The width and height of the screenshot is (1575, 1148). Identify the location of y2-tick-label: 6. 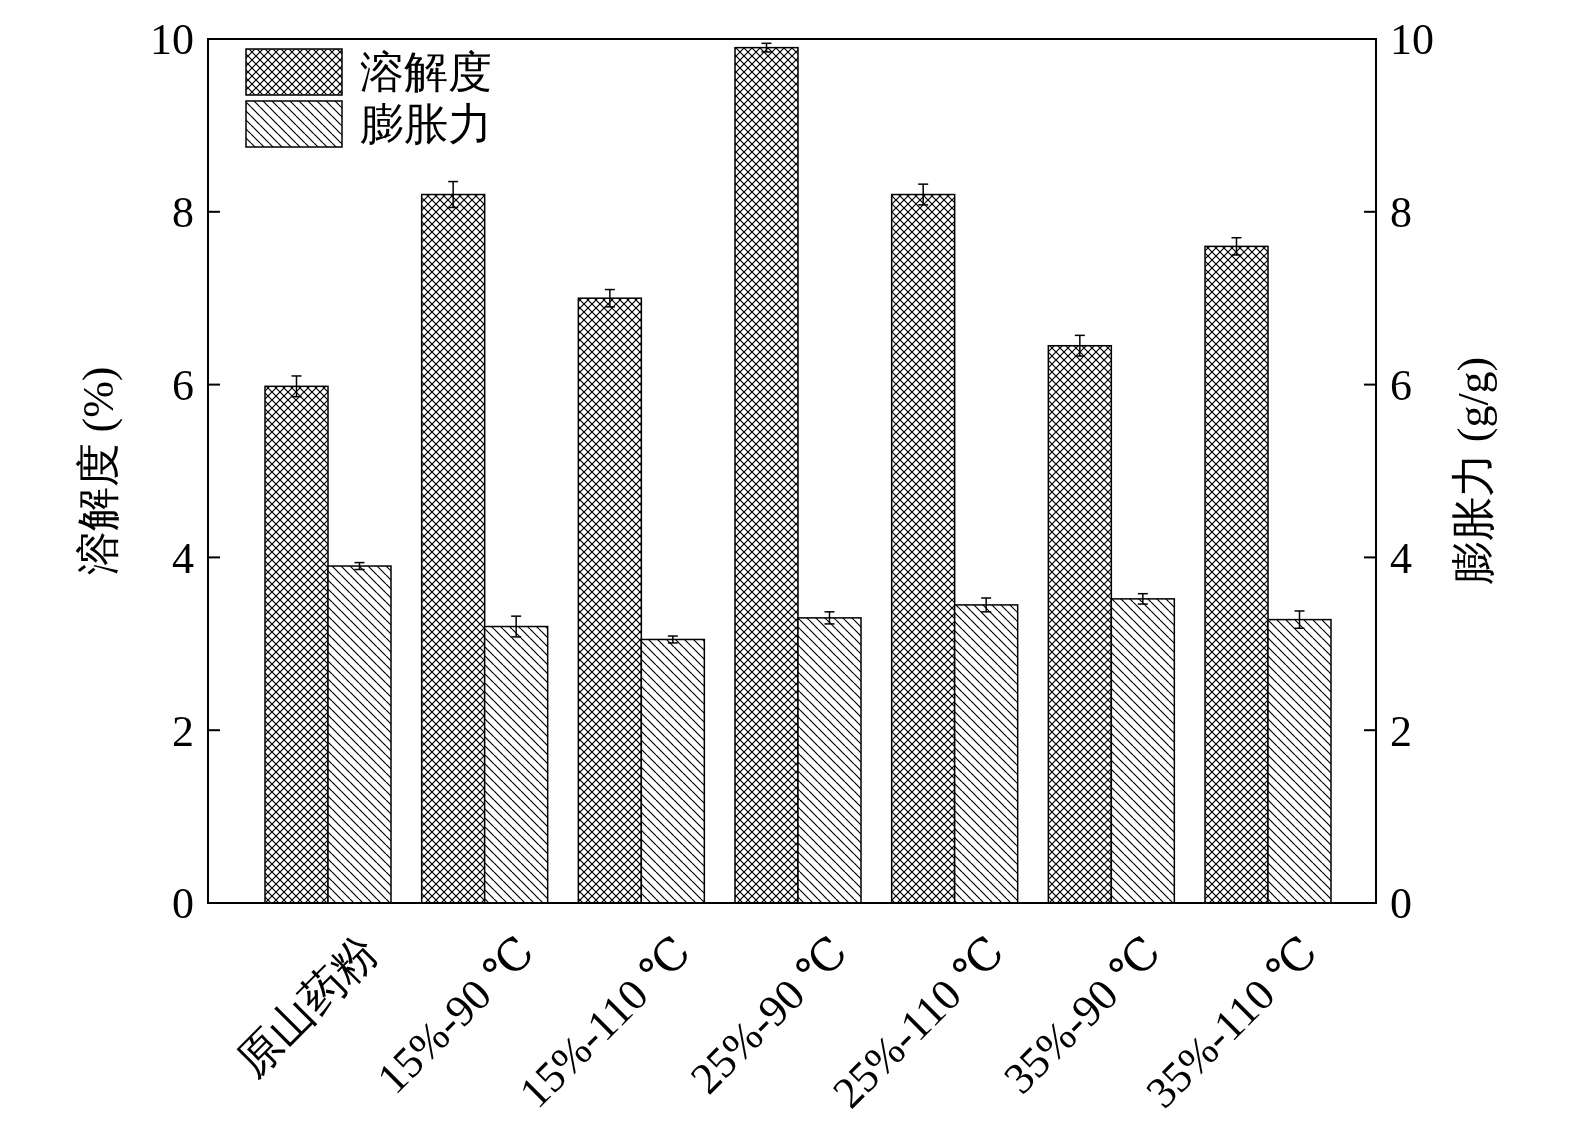
(1401, 385).